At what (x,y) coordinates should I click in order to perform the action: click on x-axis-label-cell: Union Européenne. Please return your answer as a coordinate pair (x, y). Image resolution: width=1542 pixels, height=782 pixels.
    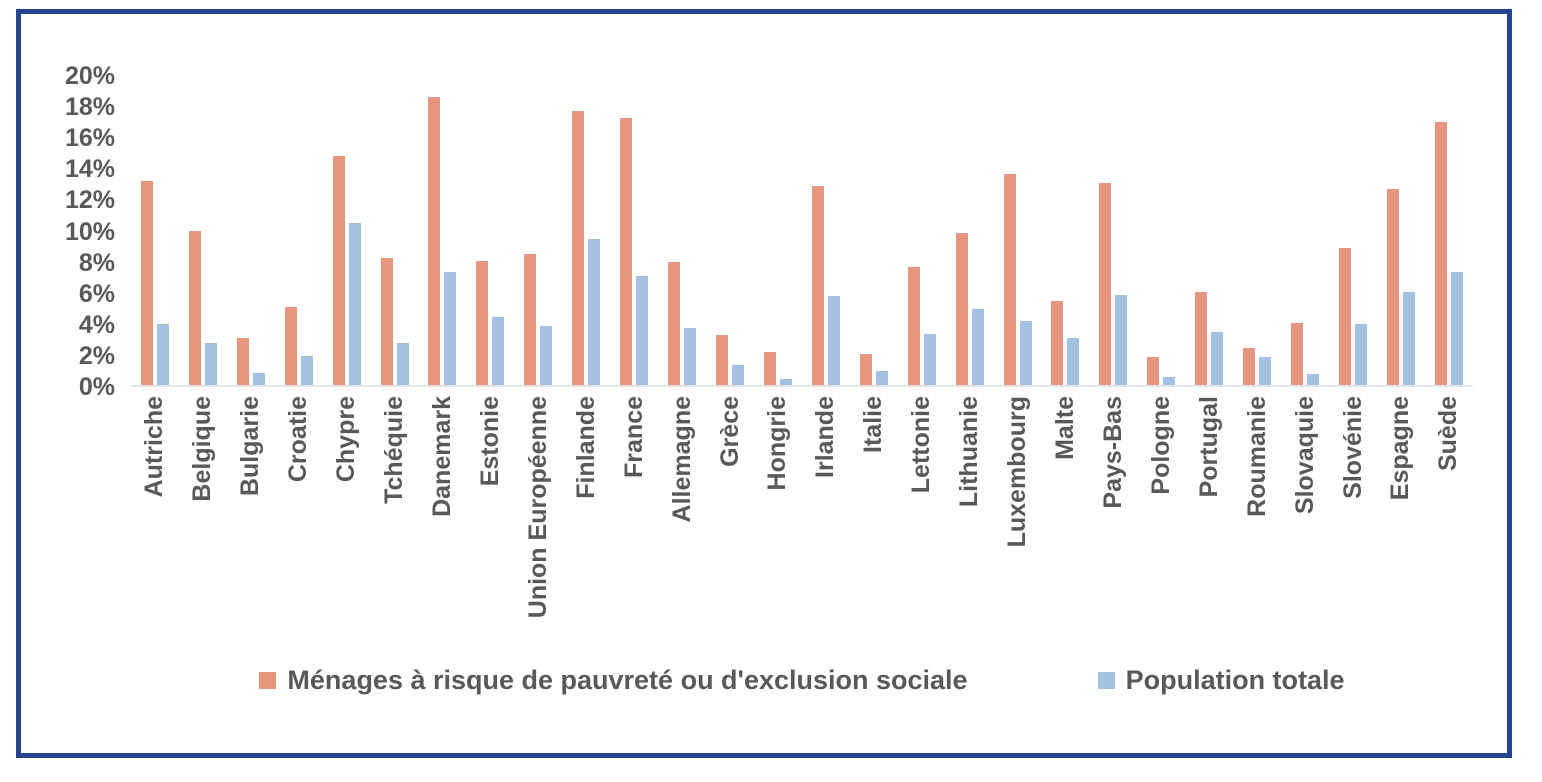
    Looking at the image, I should click on (538, 513).